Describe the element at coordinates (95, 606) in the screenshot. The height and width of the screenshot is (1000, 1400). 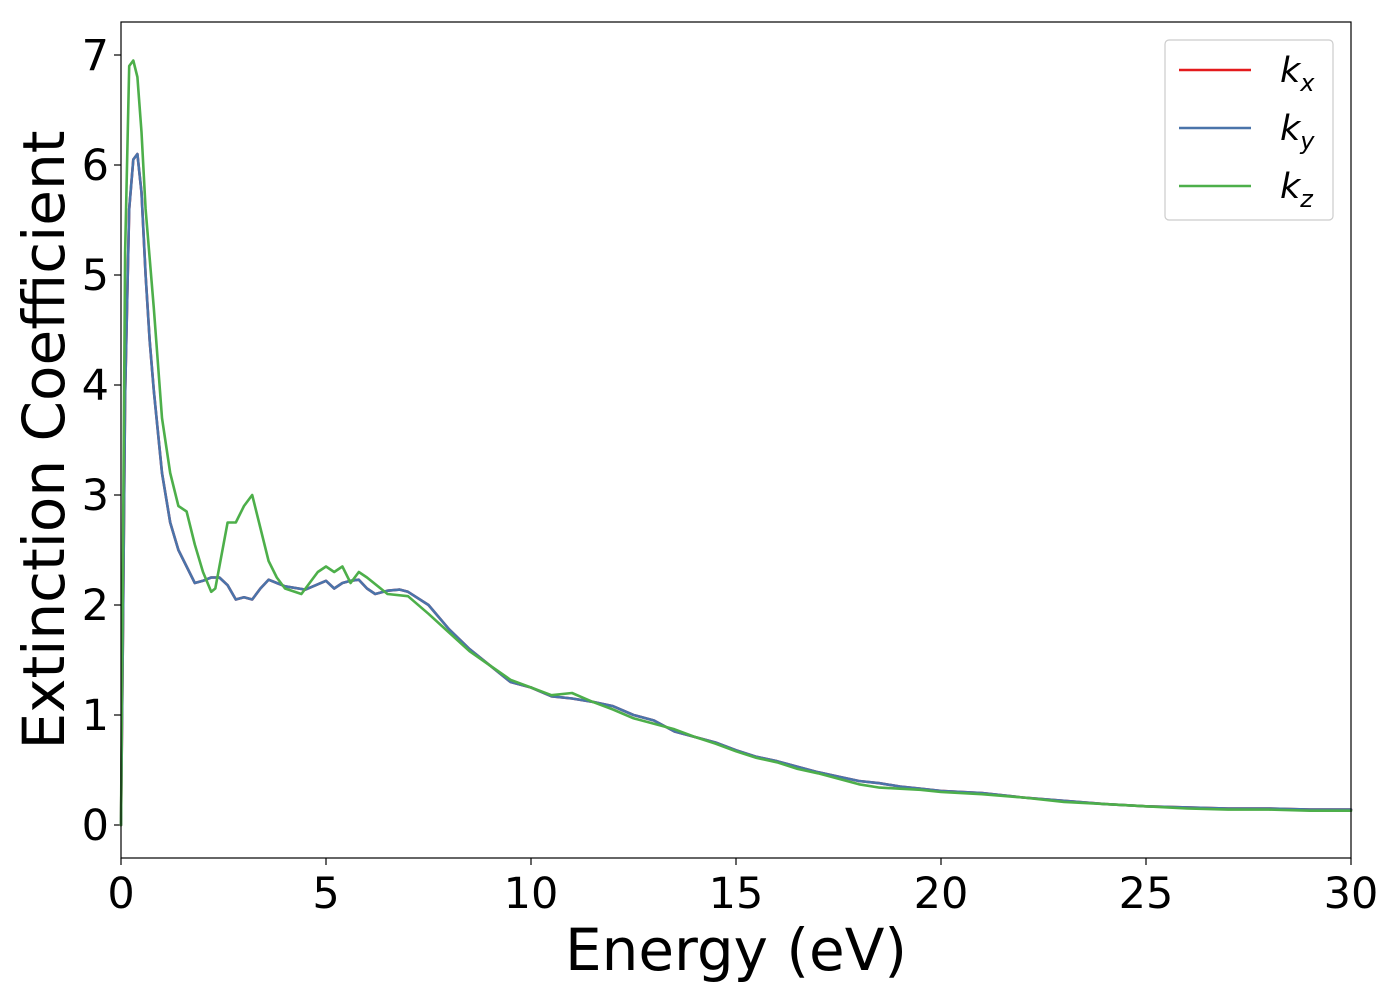
I see `y-tick-label: 2` at that location.